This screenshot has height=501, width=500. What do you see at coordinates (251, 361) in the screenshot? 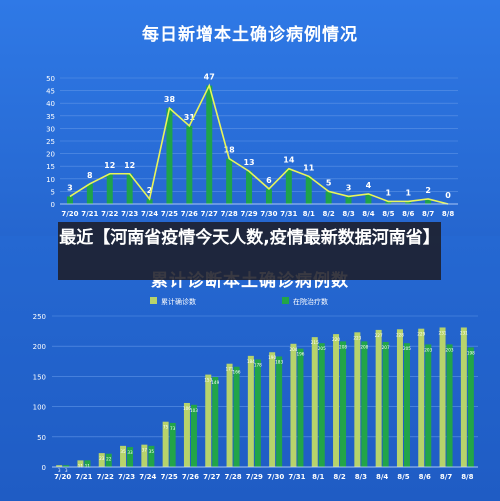
I see `data-label: 184` at bounding box center [251, 361].